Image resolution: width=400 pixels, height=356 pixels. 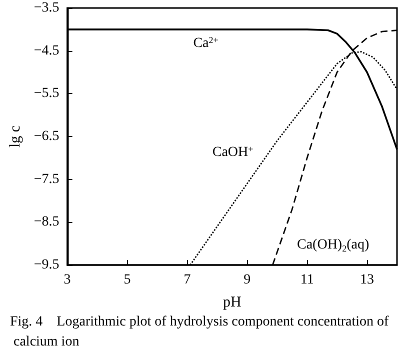 What do you see at coordinates (367, 280) in the screenshot?
I see `x-tick-label: 13` at bounding box center [367, 280].